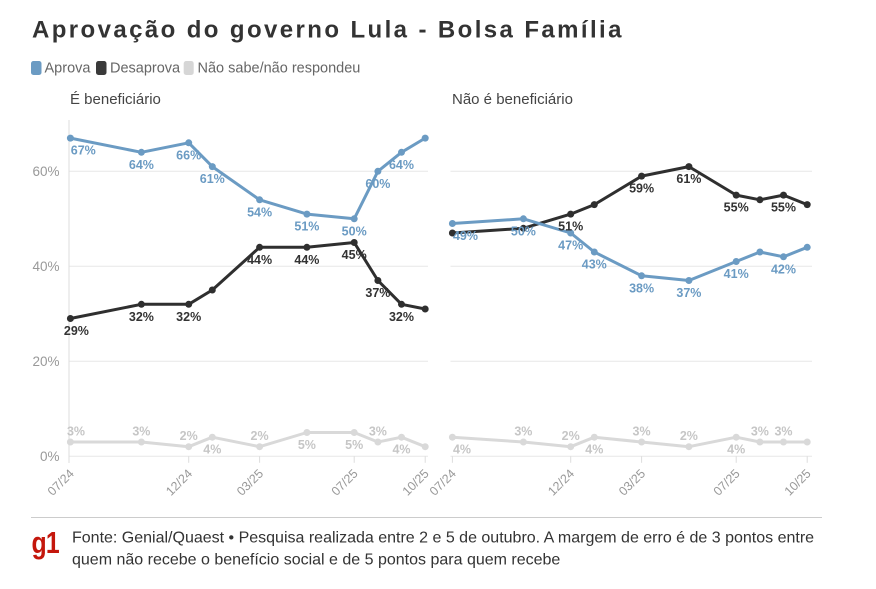 The width and height of the screenshot is (876, 589). Describe the element at coordinates (188, 155) in the screenshot. I see `svg-text: 66%` at that location.